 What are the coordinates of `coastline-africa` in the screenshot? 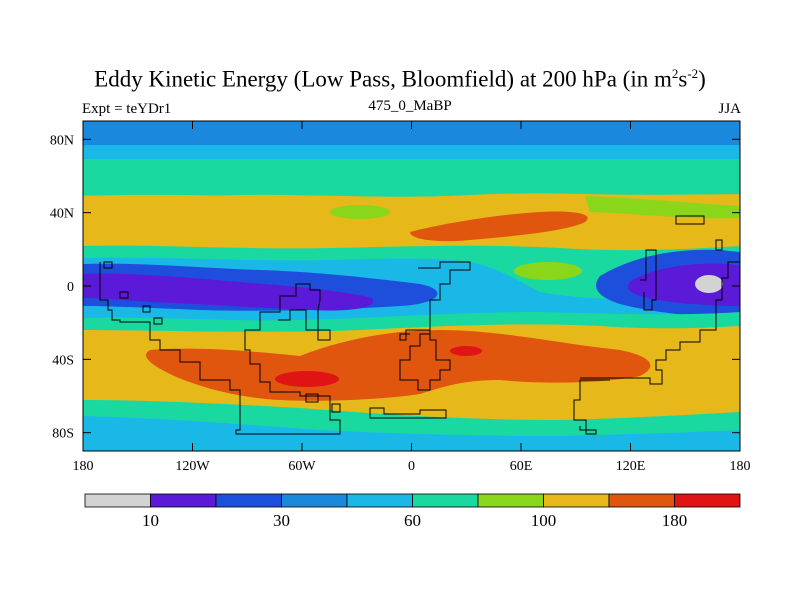 It's located at (435, 326).